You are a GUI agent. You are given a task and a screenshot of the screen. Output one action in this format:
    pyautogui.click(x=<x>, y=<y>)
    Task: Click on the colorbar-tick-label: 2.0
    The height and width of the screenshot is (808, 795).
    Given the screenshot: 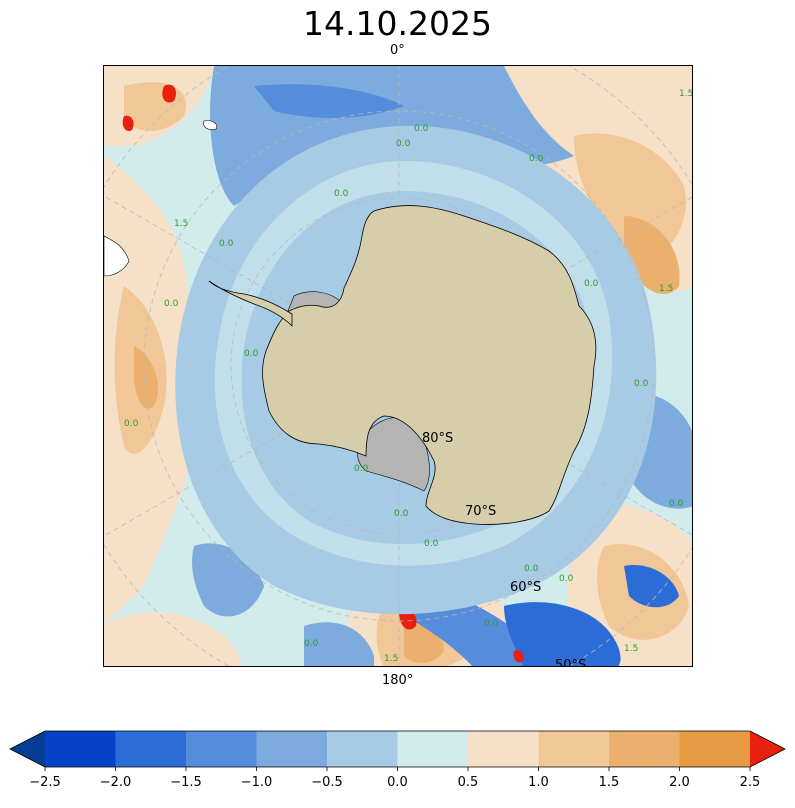 What is the action you would take?
    pyautogui.click(x=679, y=782)
    